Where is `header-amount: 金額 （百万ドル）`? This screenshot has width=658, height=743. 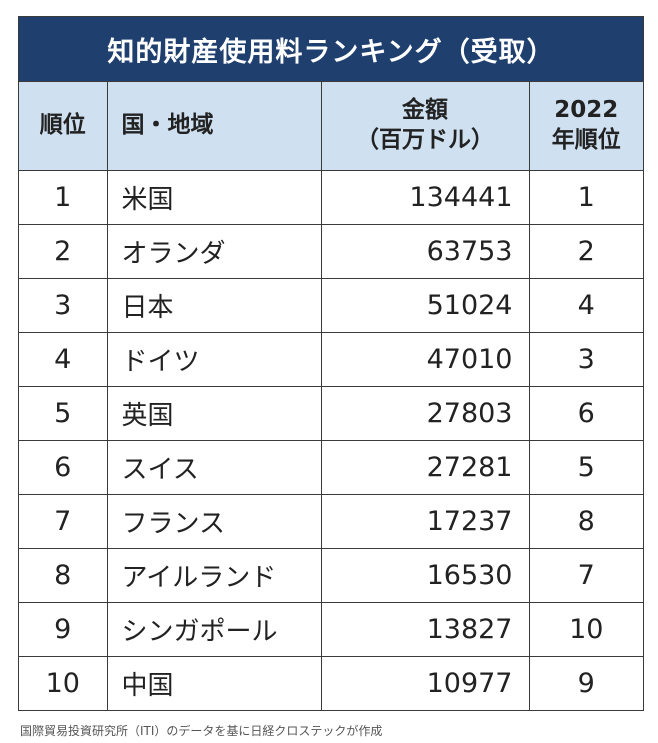 header-amount: 金額 （百万ドル） is located at coordinates (425, 126).